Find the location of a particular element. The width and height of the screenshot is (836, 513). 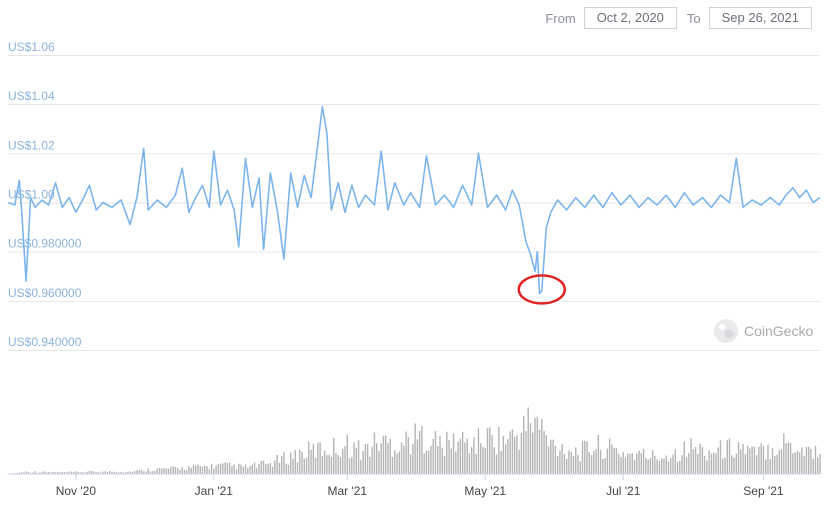

coingecko-logo: CoinGecko is located at coordinates (763, 331).